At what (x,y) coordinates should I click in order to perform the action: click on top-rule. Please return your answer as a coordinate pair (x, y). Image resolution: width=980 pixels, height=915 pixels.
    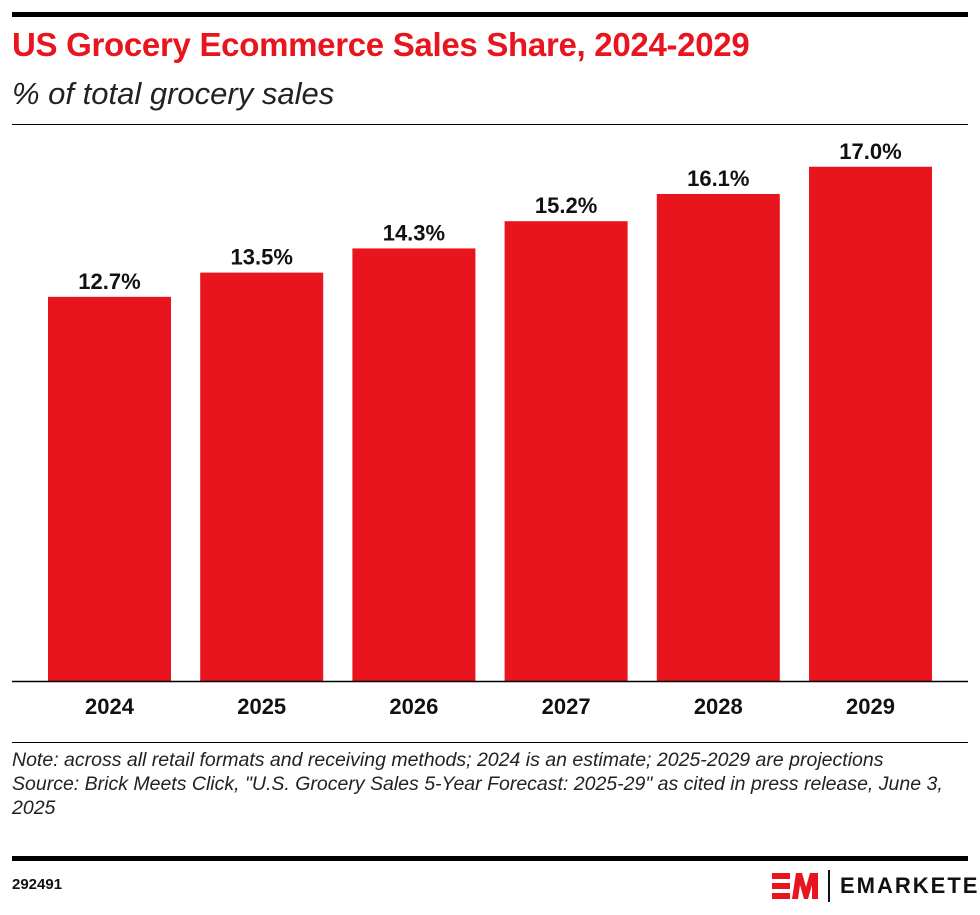
    Looking at the image, I should click on (490, 14).